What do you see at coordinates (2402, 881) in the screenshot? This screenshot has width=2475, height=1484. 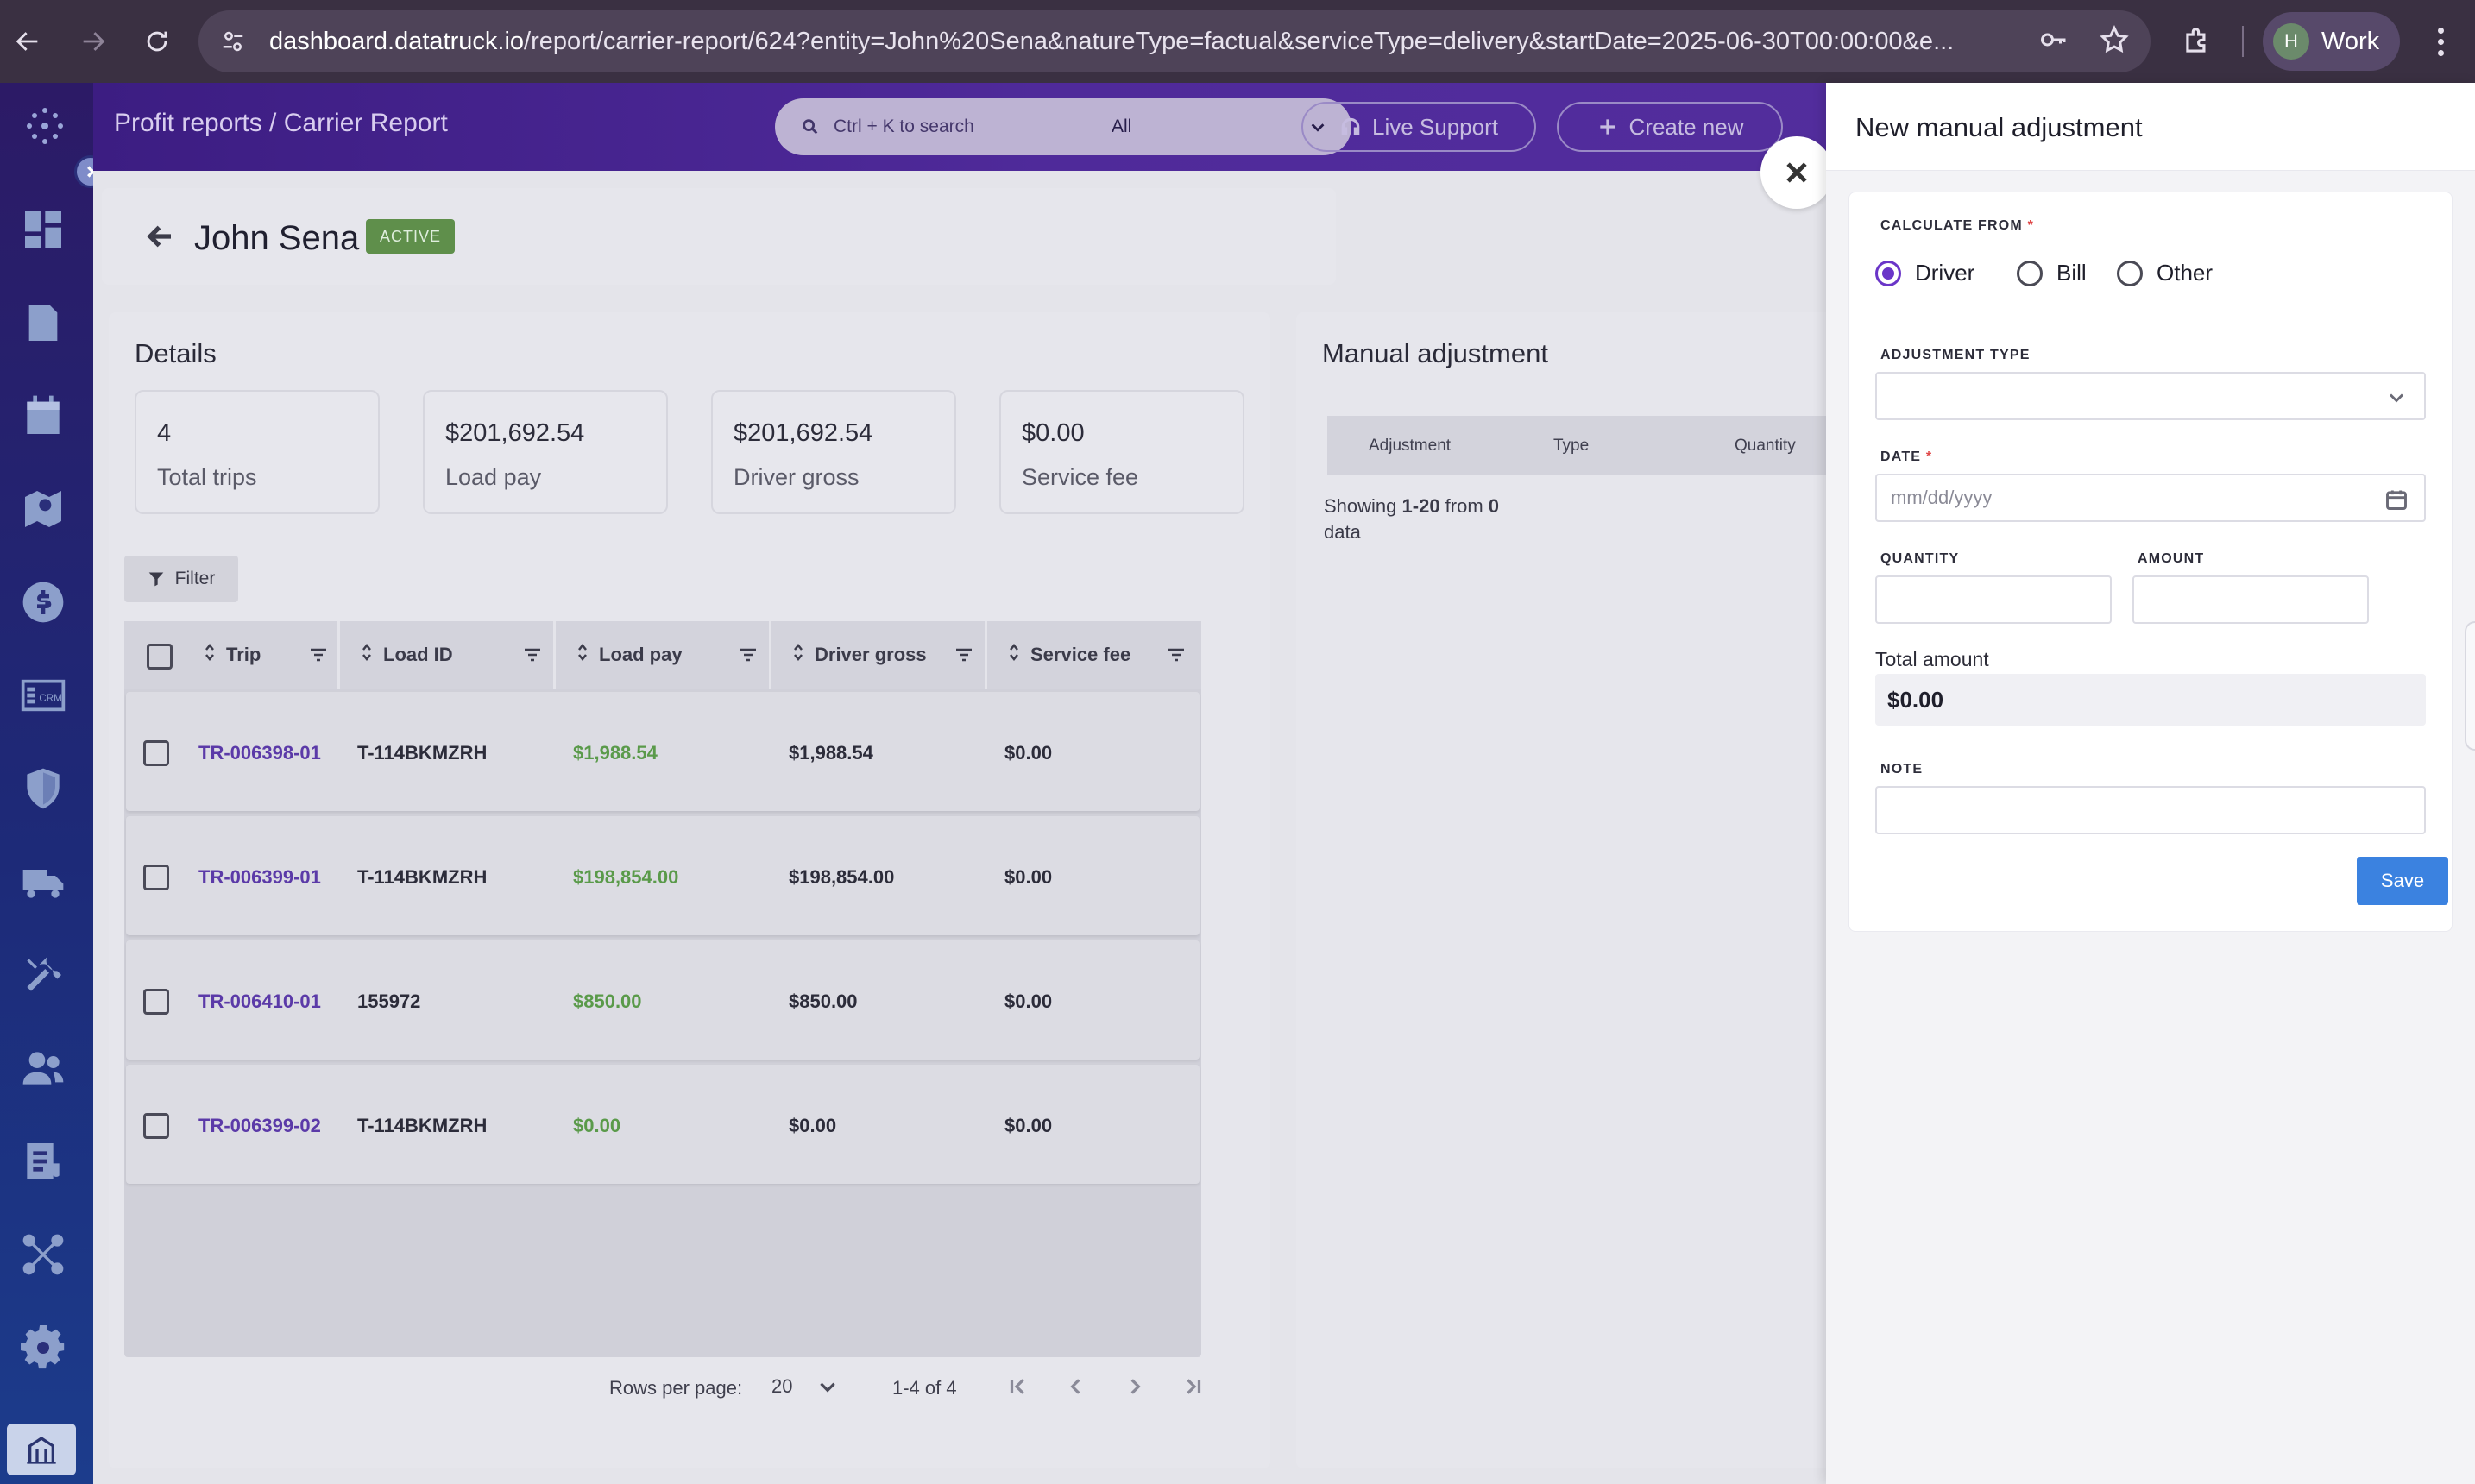 I see `save-button: Save` at bounding box center [2402, 881].